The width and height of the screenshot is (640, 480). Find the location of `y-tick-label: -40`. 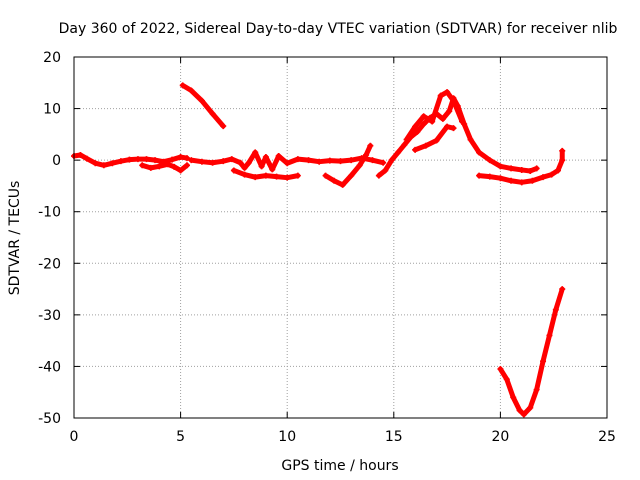

y-tick-label: -40 is located at coordinates (49, 367).